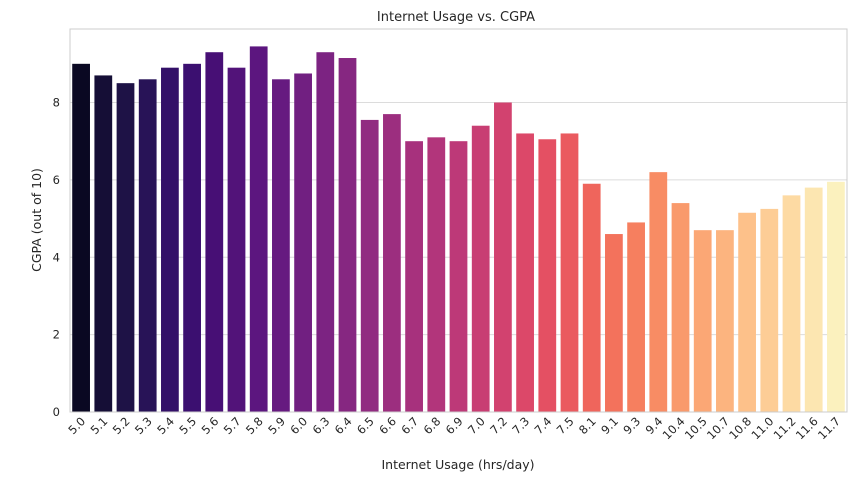  I want to click on x-tick-label: 5.8, so click(254, 425).